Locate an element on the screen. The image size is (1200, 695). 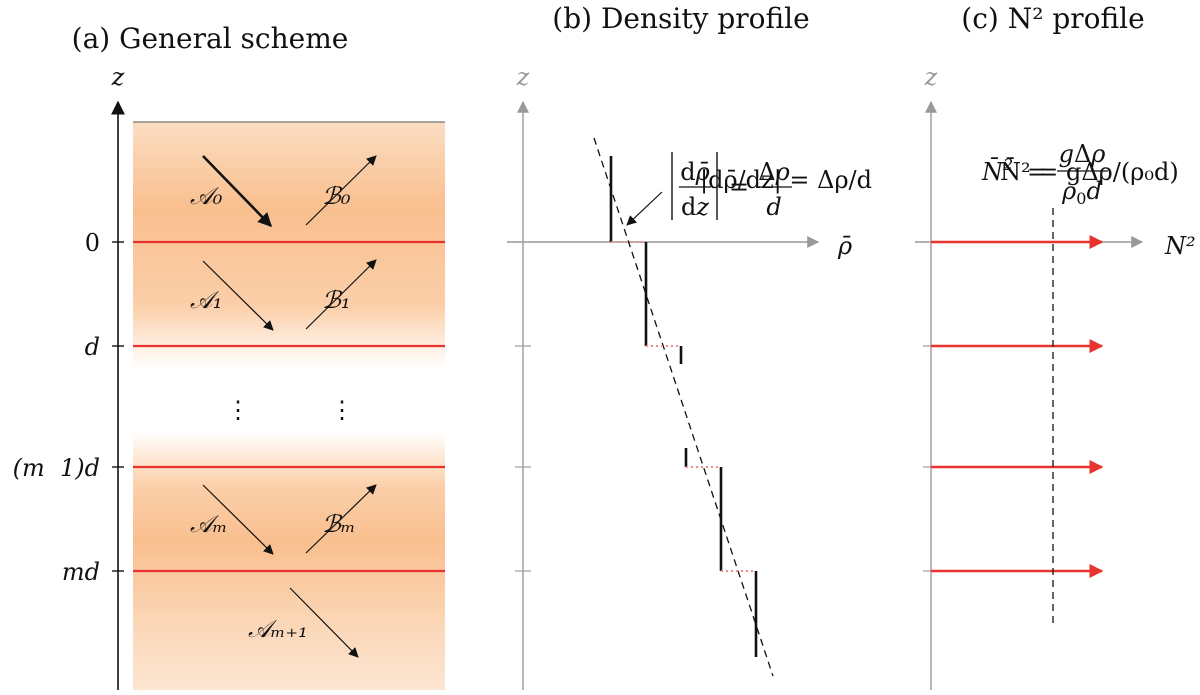
wave-label-B0: ℬ₀ is located at coordinates (336, 196).